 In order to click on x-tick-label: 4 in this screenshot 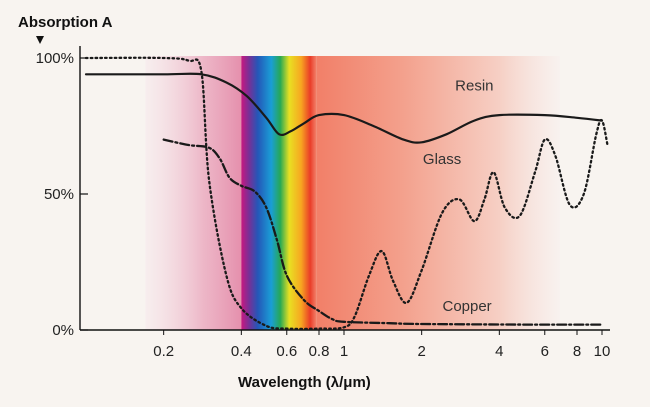, I will do `click(499, 351)`.